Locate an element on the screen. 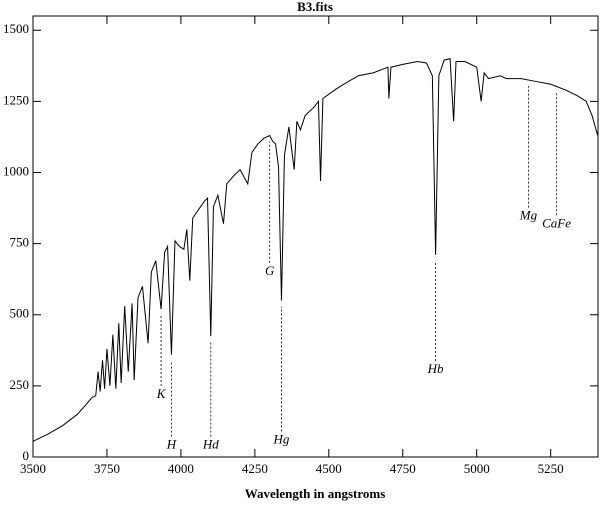 This screenshot has height=505, width=600. annotation-label: Hb is located at coordinates (435, 368).